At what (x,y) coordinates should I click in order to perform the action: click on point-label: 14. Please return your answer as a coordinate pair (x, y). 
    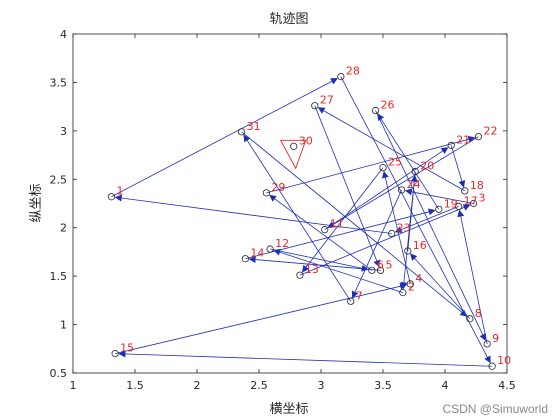
    Looking at the image, I should click on (257, 253).